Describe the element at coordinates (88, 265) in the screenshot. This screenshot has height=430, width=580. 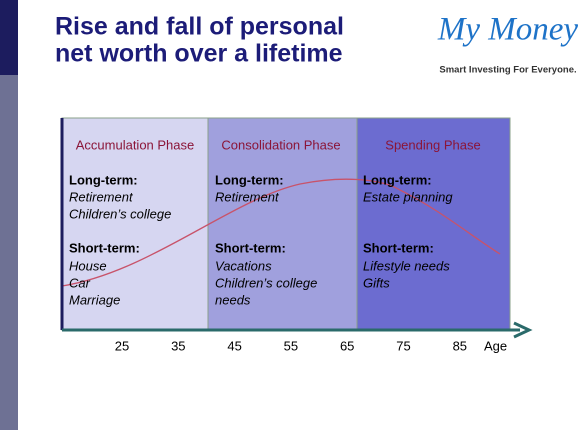
I see `short-term-item: House` at that location.